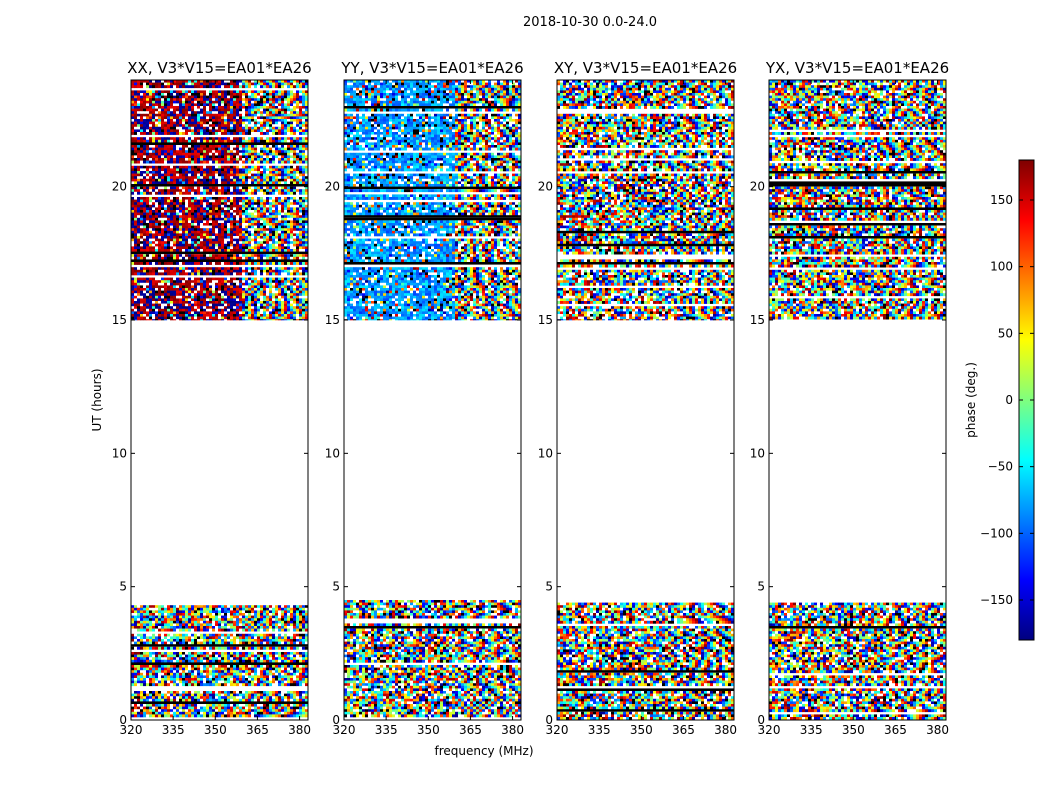  What do you see at coordinates (996, 533) in the screenshot?
I see `colorbar-tick-label: −100` at bounding box center [996, 533].